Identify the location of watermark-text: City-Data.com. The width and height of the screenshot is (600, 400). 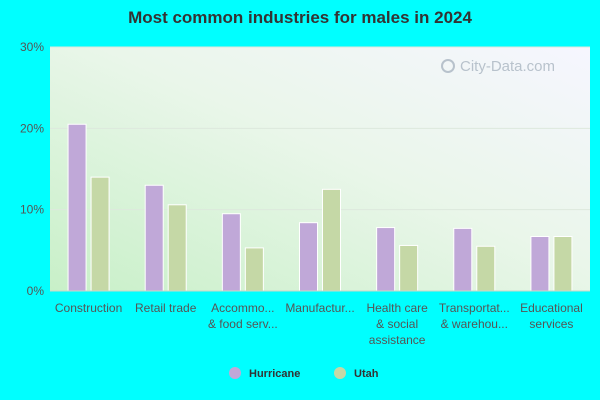
(507, 66).